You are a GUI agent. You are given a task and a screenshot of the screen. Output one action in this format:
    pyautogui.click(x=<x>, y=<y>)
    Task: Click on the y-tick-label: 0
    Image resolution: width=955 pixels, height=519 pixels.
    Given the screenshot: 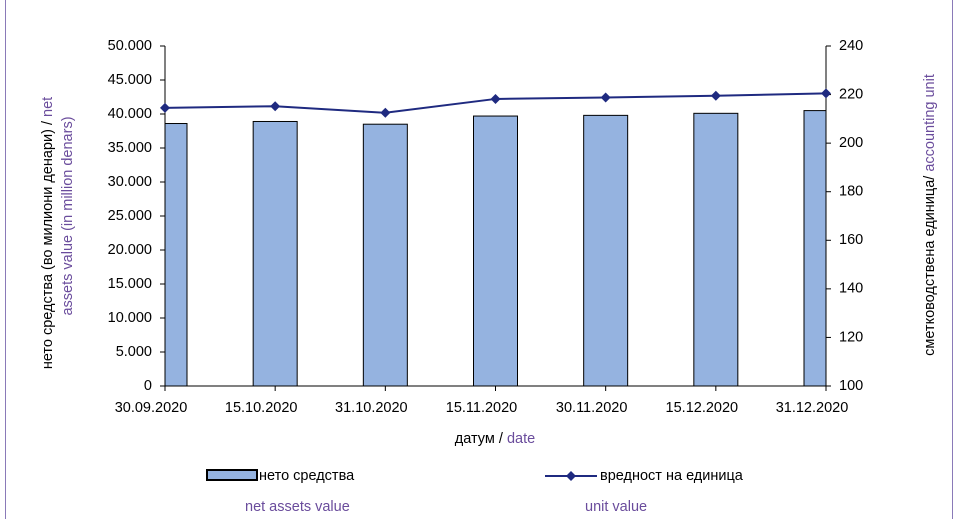 What is the action you would take?
    pyautogui.click(x=148, y=386)
    